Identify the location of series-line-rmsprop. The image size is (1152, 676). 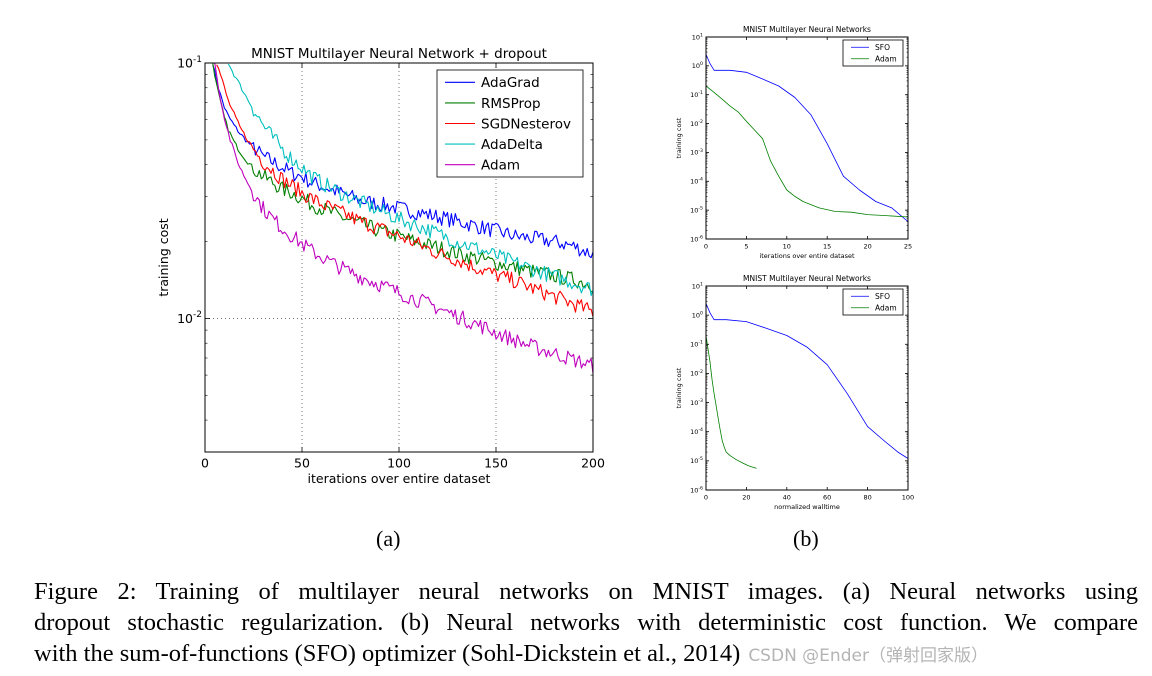
(402, 178).